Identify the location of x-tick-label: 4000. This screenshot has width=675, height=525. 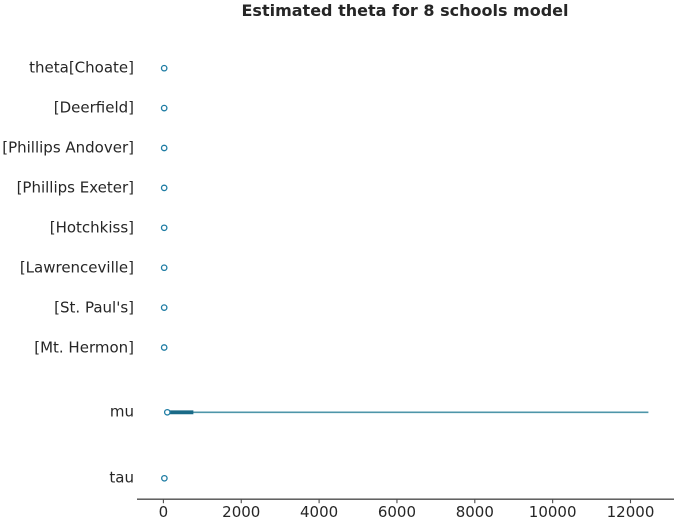
(319, 512).